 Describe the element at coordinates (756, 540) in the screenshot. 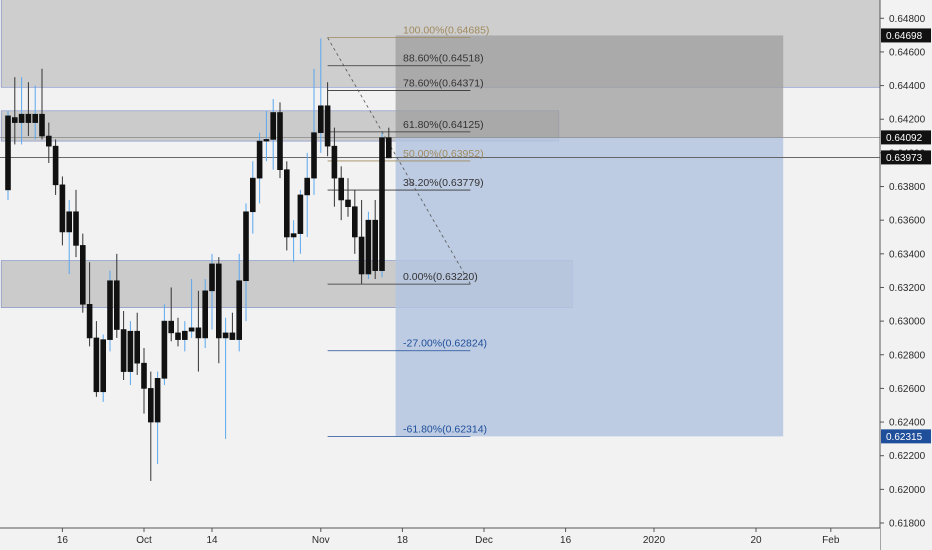

I see `time-tick-label: 20` at that location.